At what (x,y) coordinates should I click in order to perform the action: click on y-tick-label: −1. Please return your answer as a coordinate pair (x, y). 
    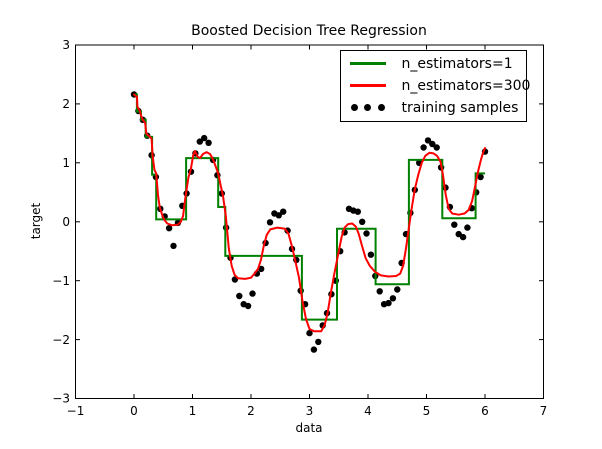
    Looking at the image, I should click on (61, 281).